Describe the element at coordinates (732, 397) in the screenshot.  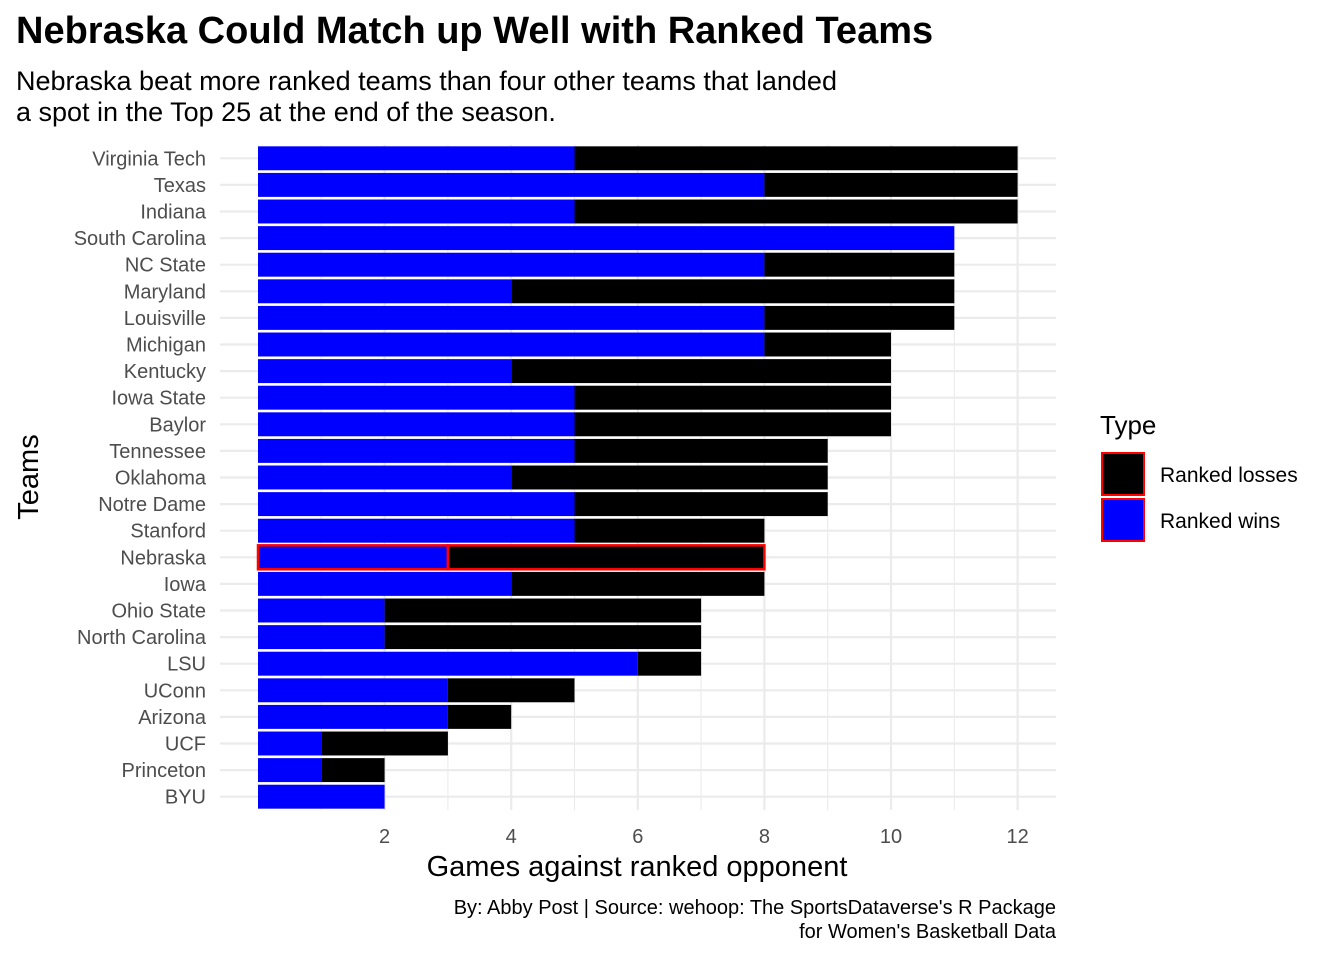
I see `bar-losses-iowa-state` at that location.